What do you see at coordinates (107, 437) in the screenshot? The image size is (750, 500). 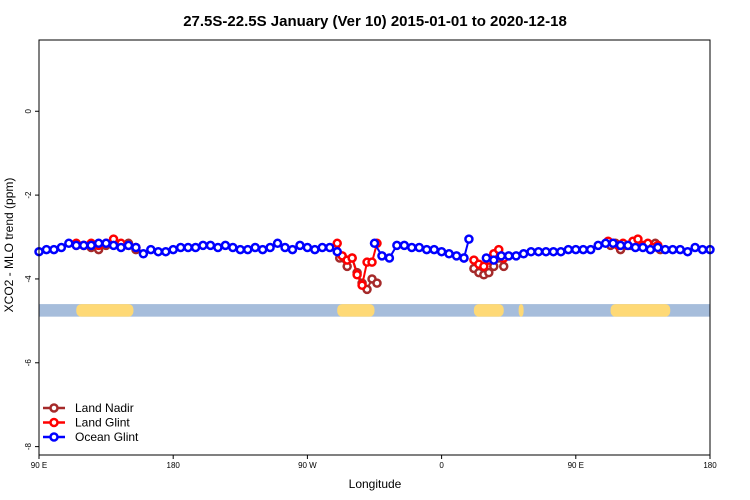 I see `legend-label: Ocean Glint` at bounding box center [107, 437].